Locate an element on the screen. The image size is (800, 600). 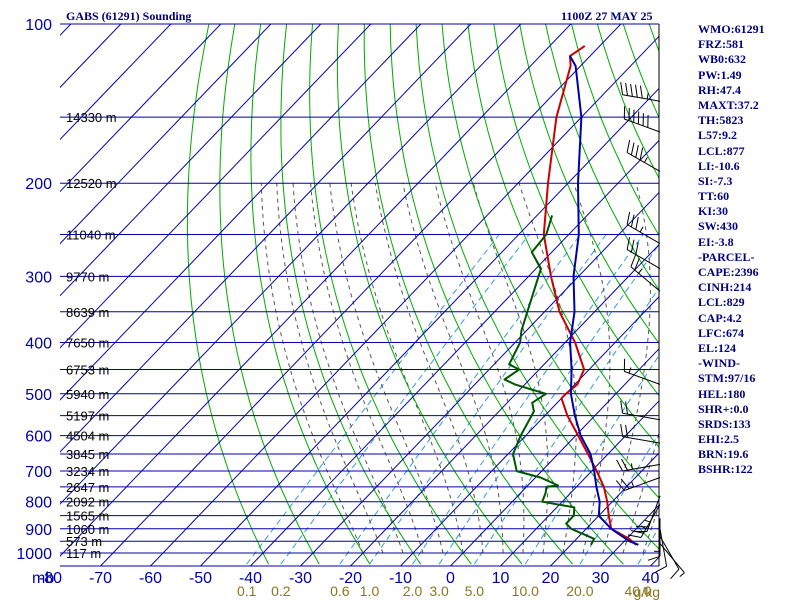
height-label: 4504 m is located at coordinates (87, 436).